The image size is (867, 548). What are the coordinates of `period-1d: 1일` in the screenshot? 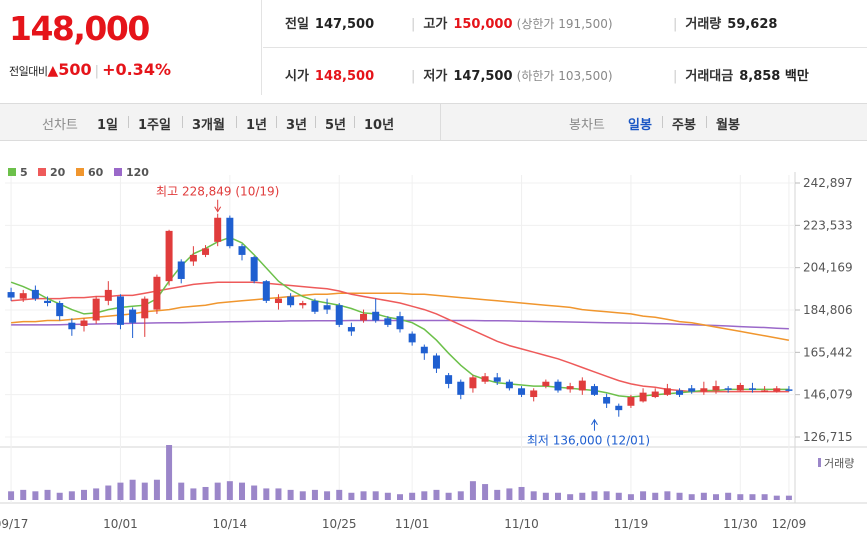 It's located at (108, 125).